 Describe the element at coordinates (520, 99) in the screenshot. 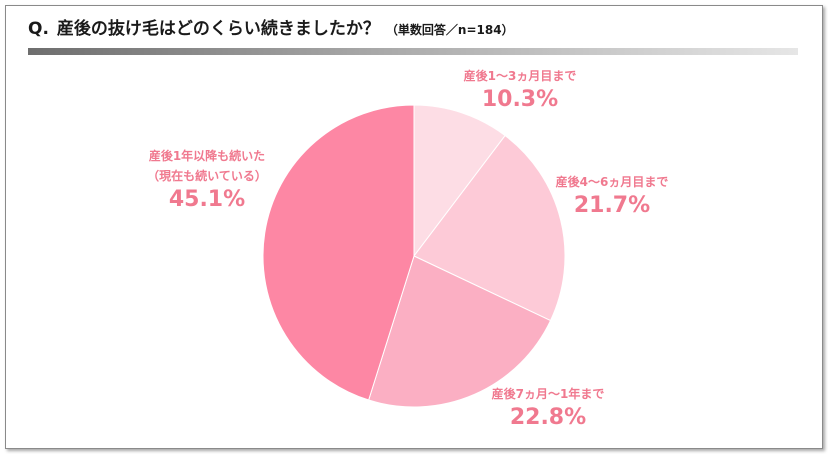

I see `slice-value: 10.3%` at that location.